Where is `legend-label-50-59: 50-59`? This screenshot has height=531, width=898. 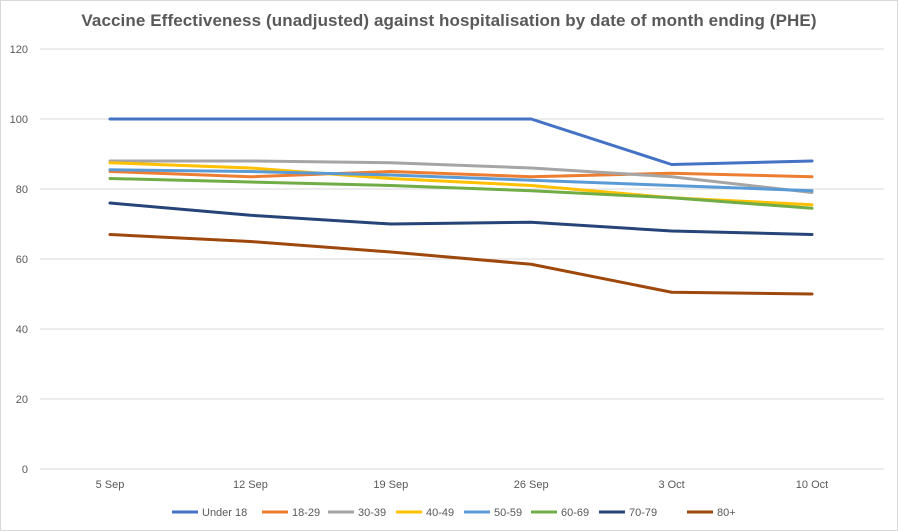
legend-label-50-59: 50-59 is located at coordinates (508, 513).